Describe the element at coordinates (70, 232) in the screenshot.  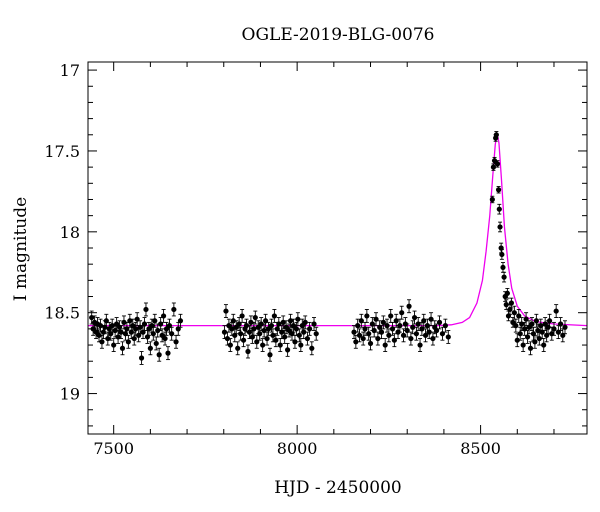
I see `y-tick-label: 18` at that location.